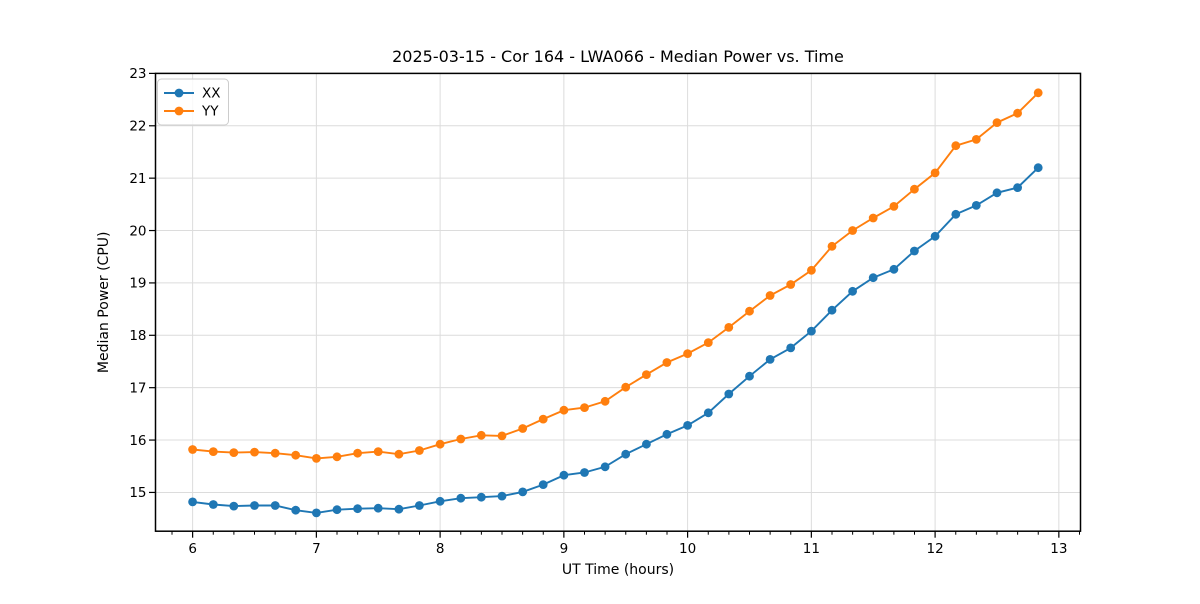 The width and height of the screenshot is (1200, 604). What do you see at coordinates (137, 127) in the screenshot?
I see `y-tick-label: 22` at bounding box center [137, 127].